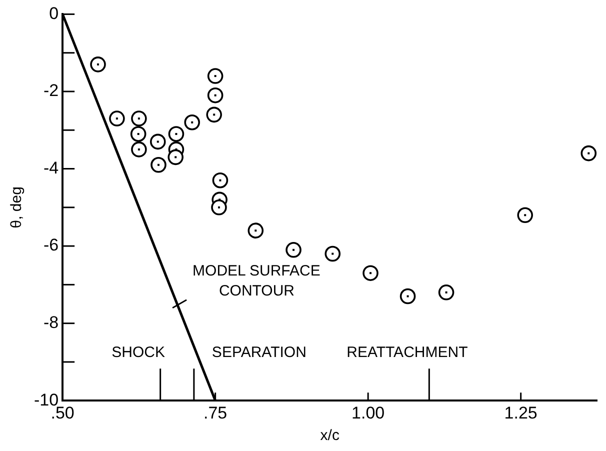 The image size is (606, 451). Describe the element at coordinates (259, 353) in the screenshot. I see `ref-line-label: SEPARATION` at that location.